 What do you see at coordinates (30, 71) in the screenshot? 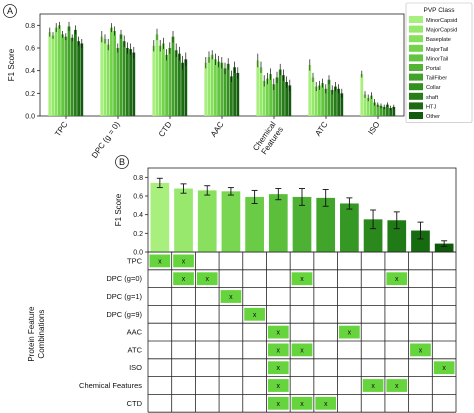
I see `y-tick-label: 0.4` at bounding box center [30, 71].